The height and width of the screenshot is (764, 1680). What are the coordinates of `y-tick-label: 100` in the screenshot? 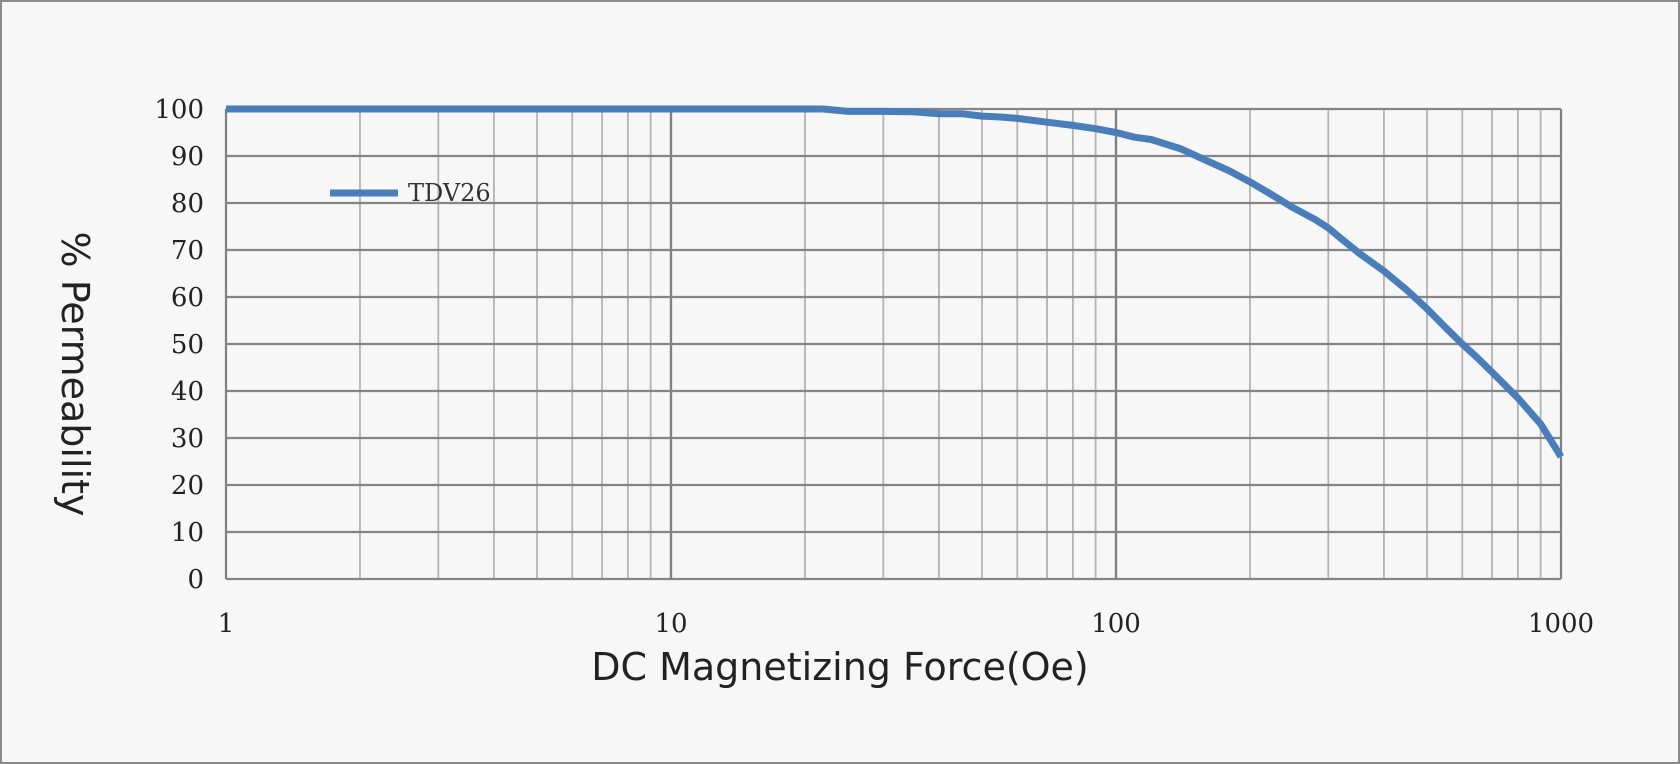 It's located at (179, 110).